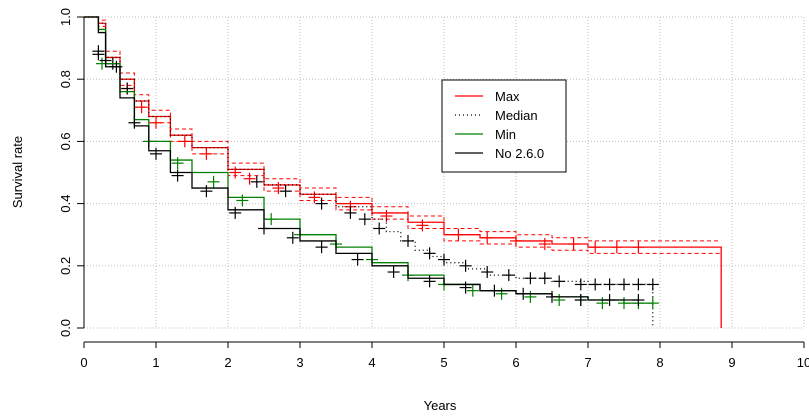 The image size is (809, 418). What do you see at coordinates (299, 362) in the screenshot?
I see `x-tick-label: 3` at bounding box center [299, 362].